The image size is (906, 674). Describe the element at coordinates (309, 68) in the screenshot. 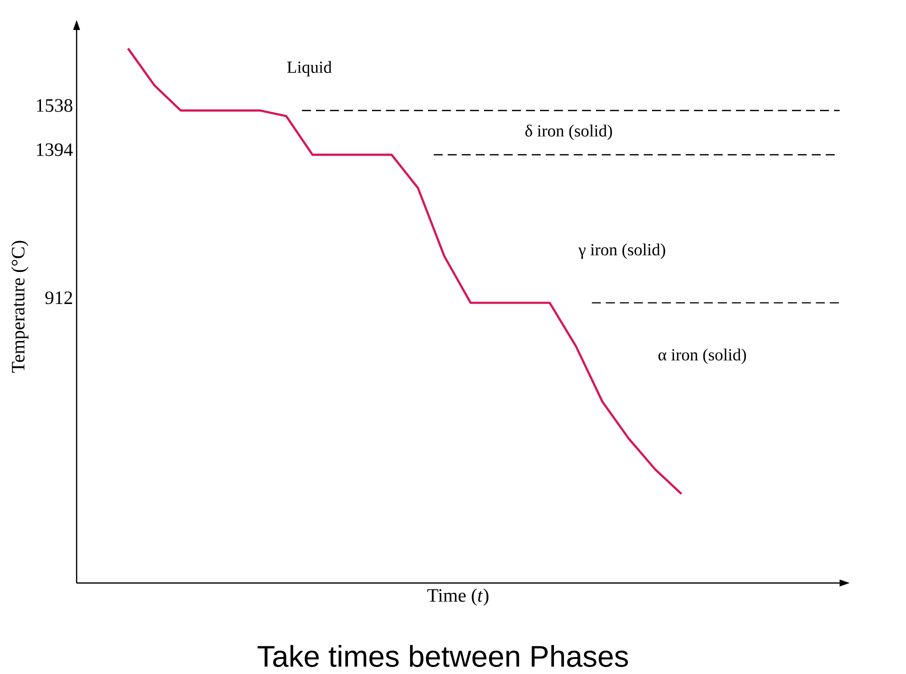

I see `annotation: Liquid` at that location.